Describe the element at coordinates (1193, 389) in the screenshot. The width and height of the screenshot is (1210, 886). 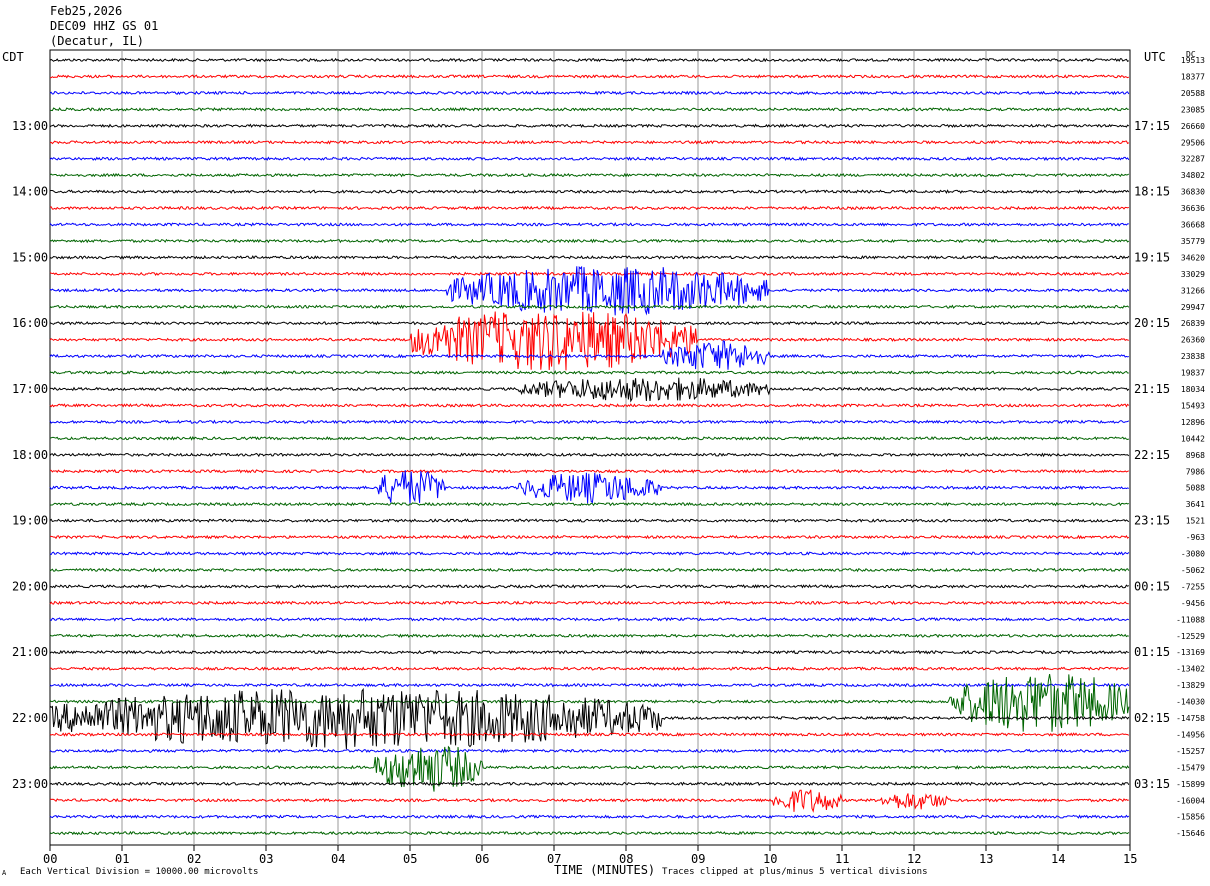
I see `dc-offset-label: 18034` at that location.